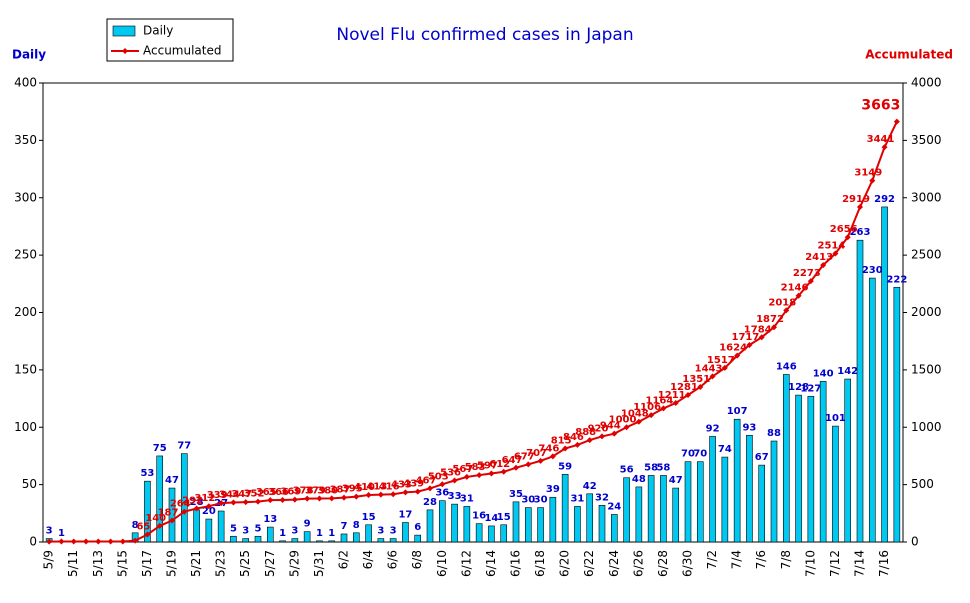 Image resolution: width=970 pixels, height=603 pixels. Describe the element at coordinates (29, 484) in the screenshot. I see `y-tick-label: 50` at that location.